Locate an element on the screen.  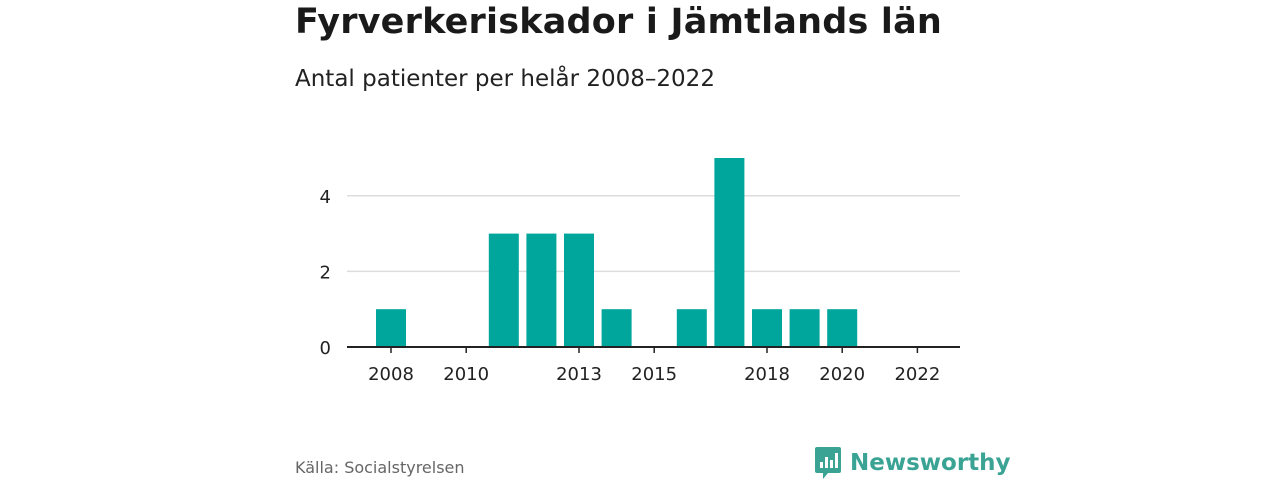
chart-title: Fyrverkeriskador i Jämtlands län is located at coordinates (619, 22).